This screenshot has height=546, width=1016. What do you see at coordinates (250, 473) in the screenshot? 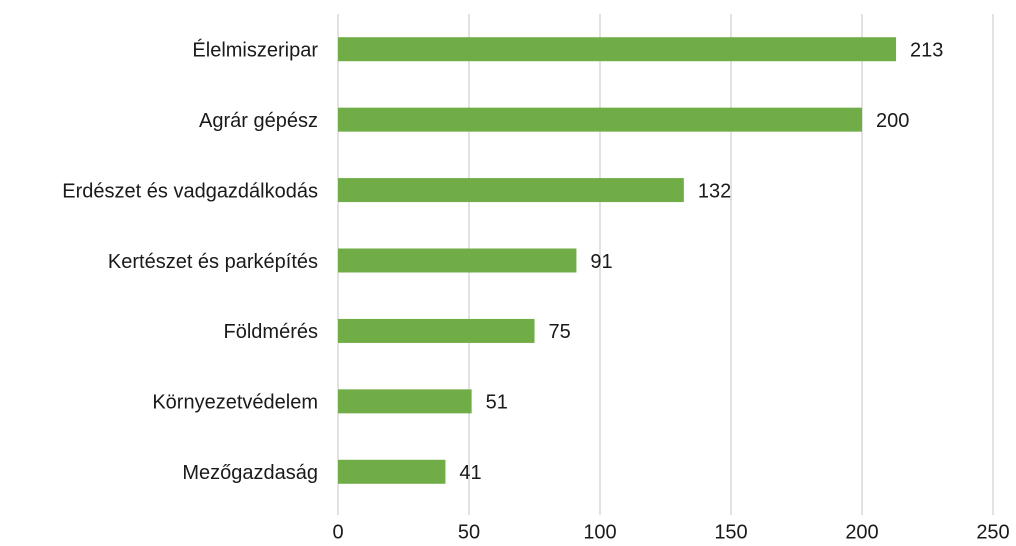
I see `y-tick-label: Mezőgazdaság` at bounding box center [250, 473].